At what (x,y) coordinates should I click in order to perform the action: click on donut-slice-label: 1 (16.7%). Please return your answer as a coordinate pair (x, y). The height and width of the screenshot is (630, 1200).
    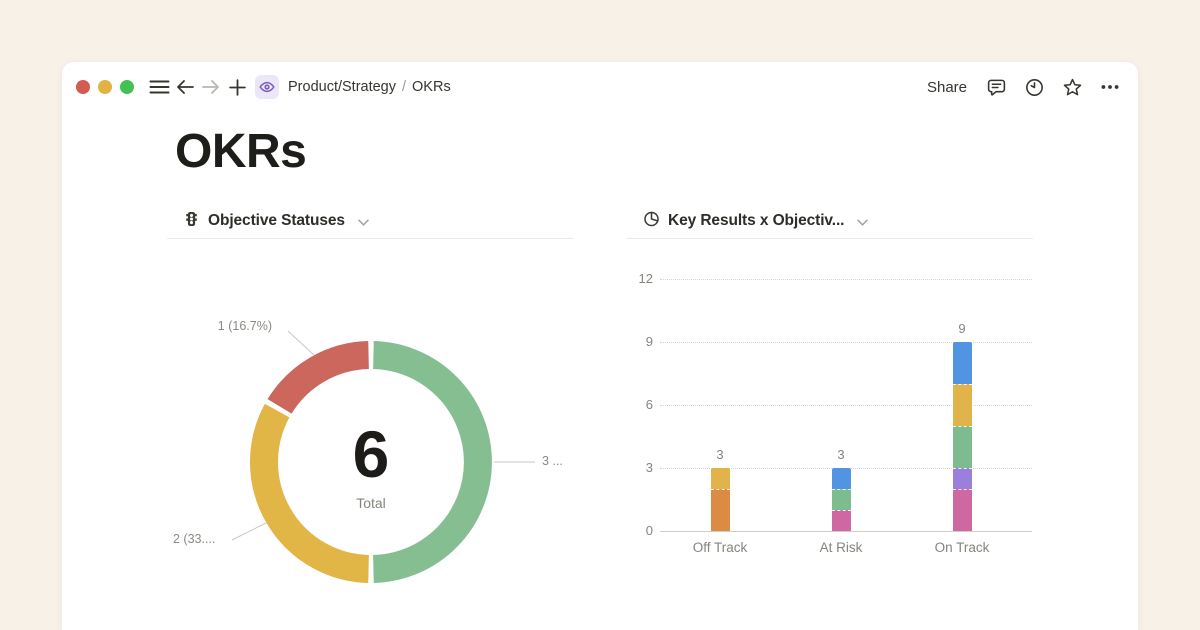
    Looking at the image, I should click on (244, 326).